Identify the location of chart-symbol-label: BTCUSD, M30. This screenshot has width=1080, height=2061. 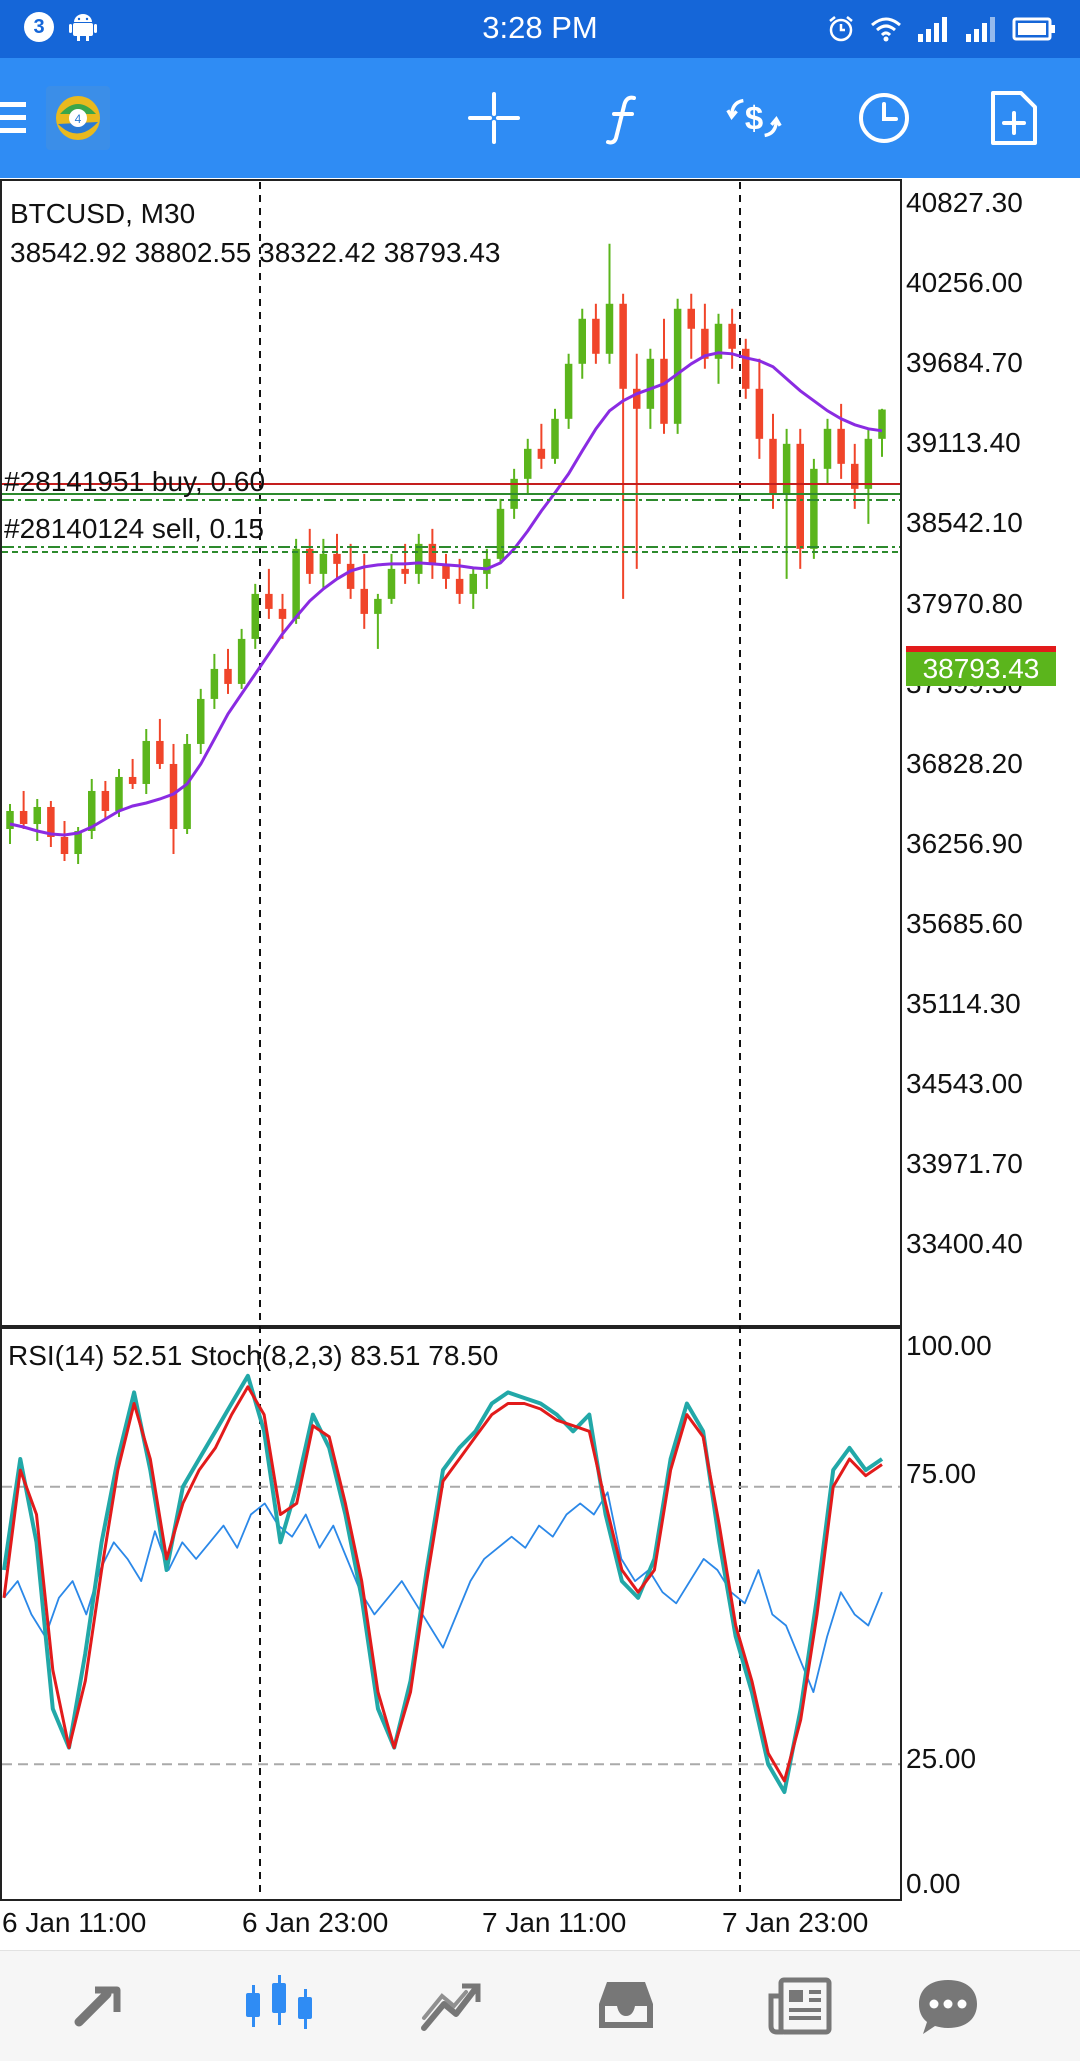
(103, 213).